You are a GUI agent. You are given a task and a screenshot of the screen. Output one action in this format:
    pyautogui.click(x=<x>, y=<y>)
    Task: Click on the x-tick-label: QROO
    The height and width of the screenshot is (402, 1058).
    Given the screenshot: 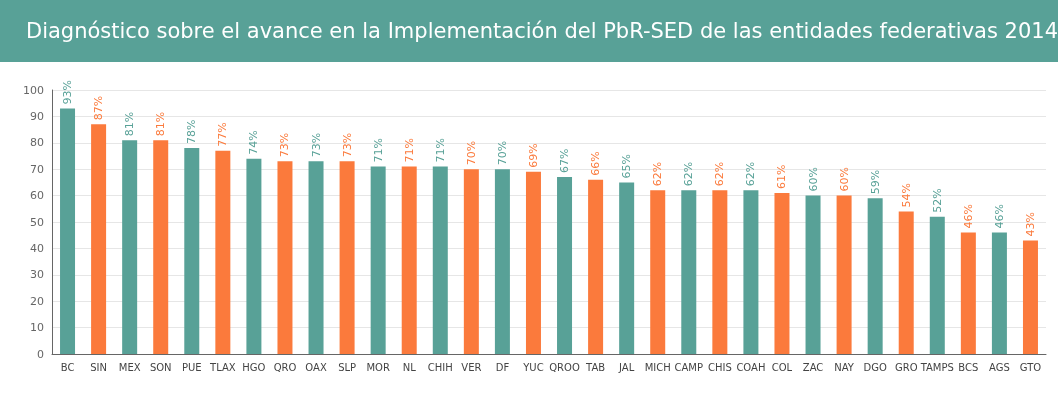 What is the action you would take?
    pyautogui.click(x=564, y=367)
    